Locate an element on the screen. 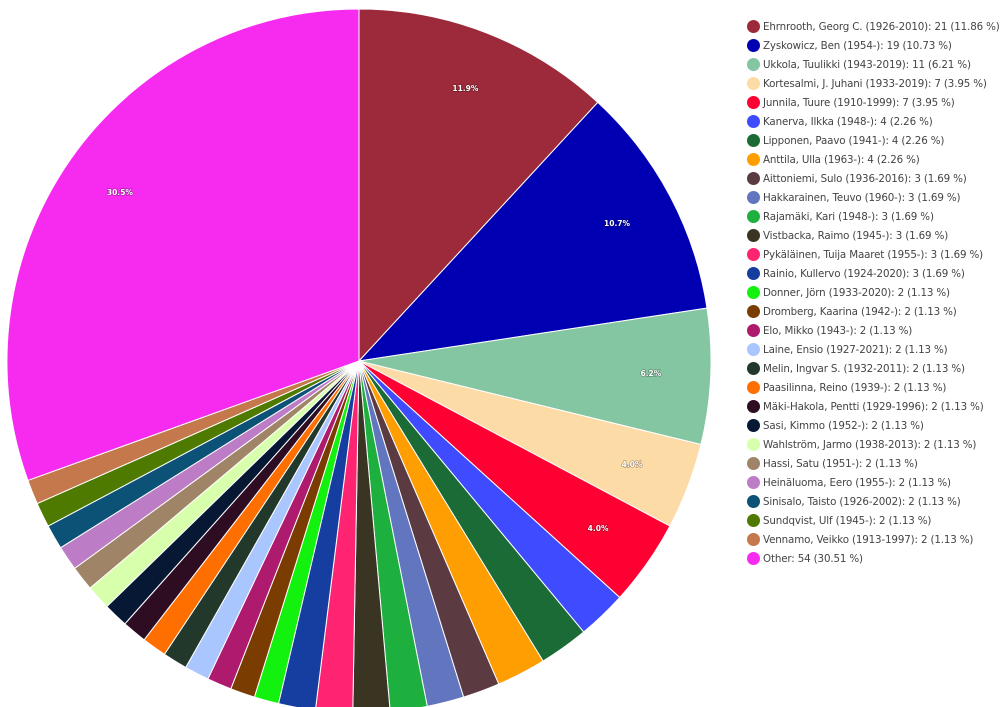 The image size is (1002, 707). legend-label: Aittoniemi, Sulo (1936-2016): 3 (1.69 %) is located at coordinates (865, 178).